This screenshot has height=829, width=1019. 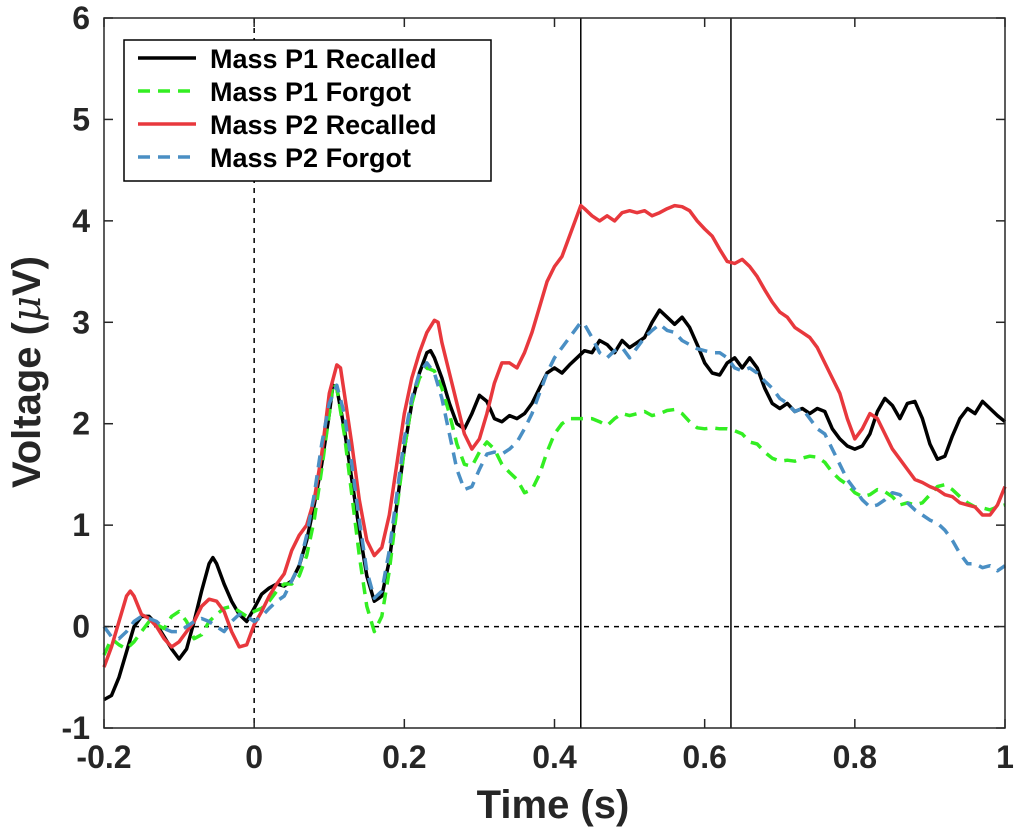 I want to click on x-tick-label: 1, so click(x=1005, y=757).